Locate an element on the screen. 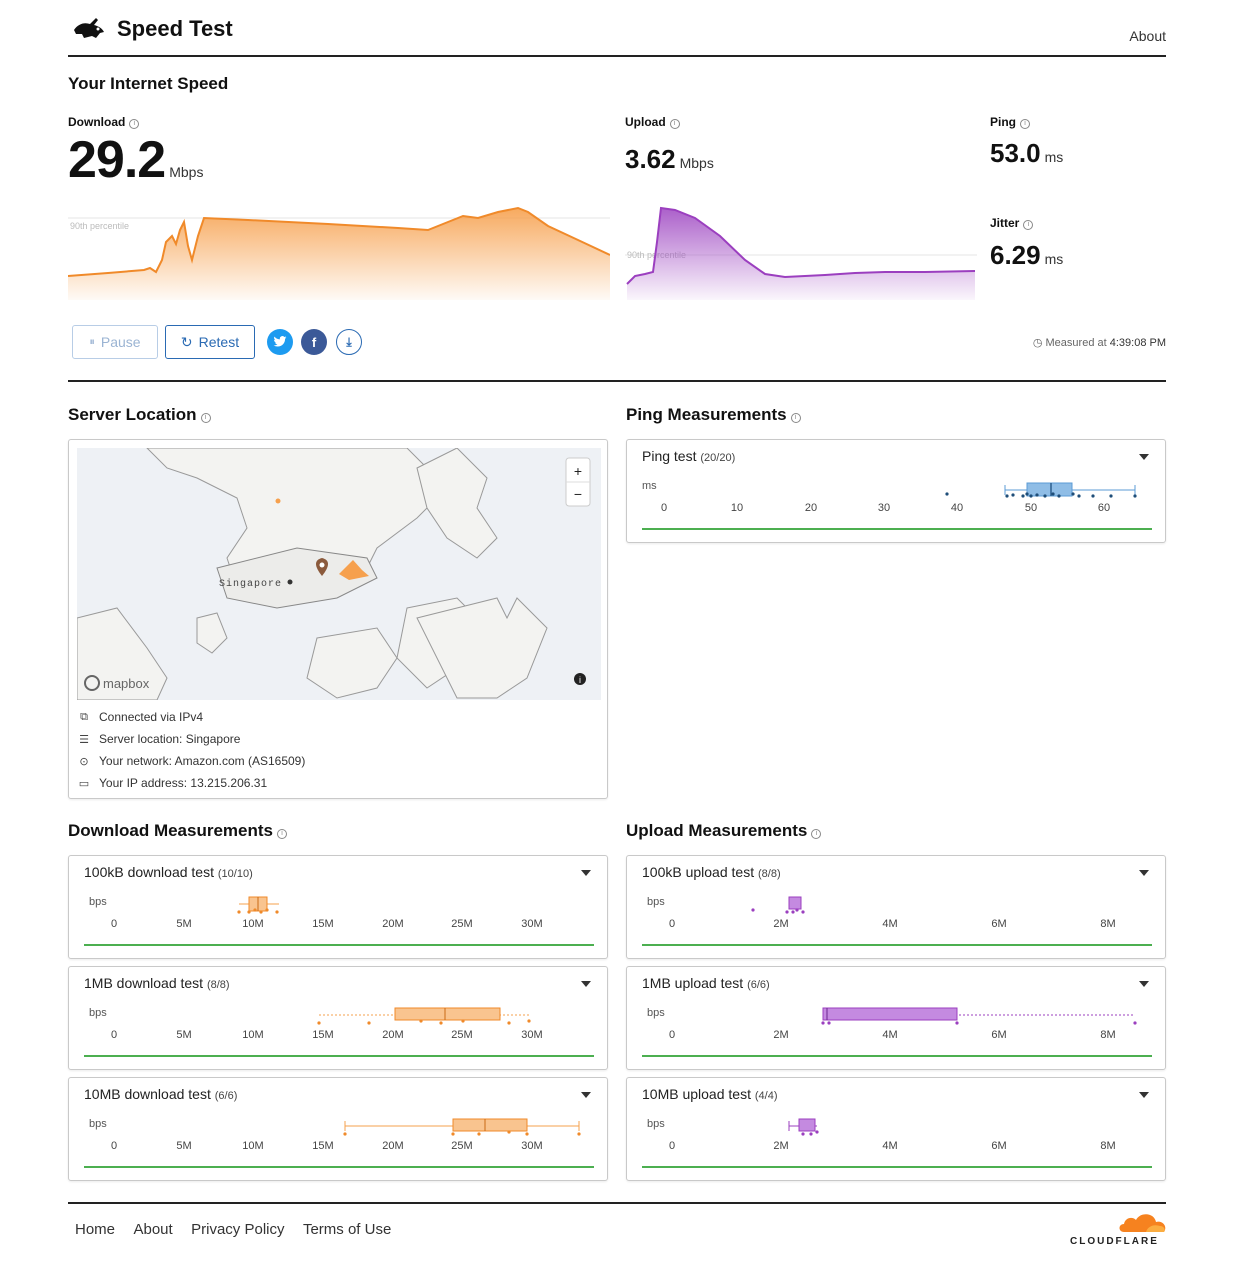 This screenshot has width=1234, height=1263. axis-tick: 60 is located at coordinates (1104, 508).